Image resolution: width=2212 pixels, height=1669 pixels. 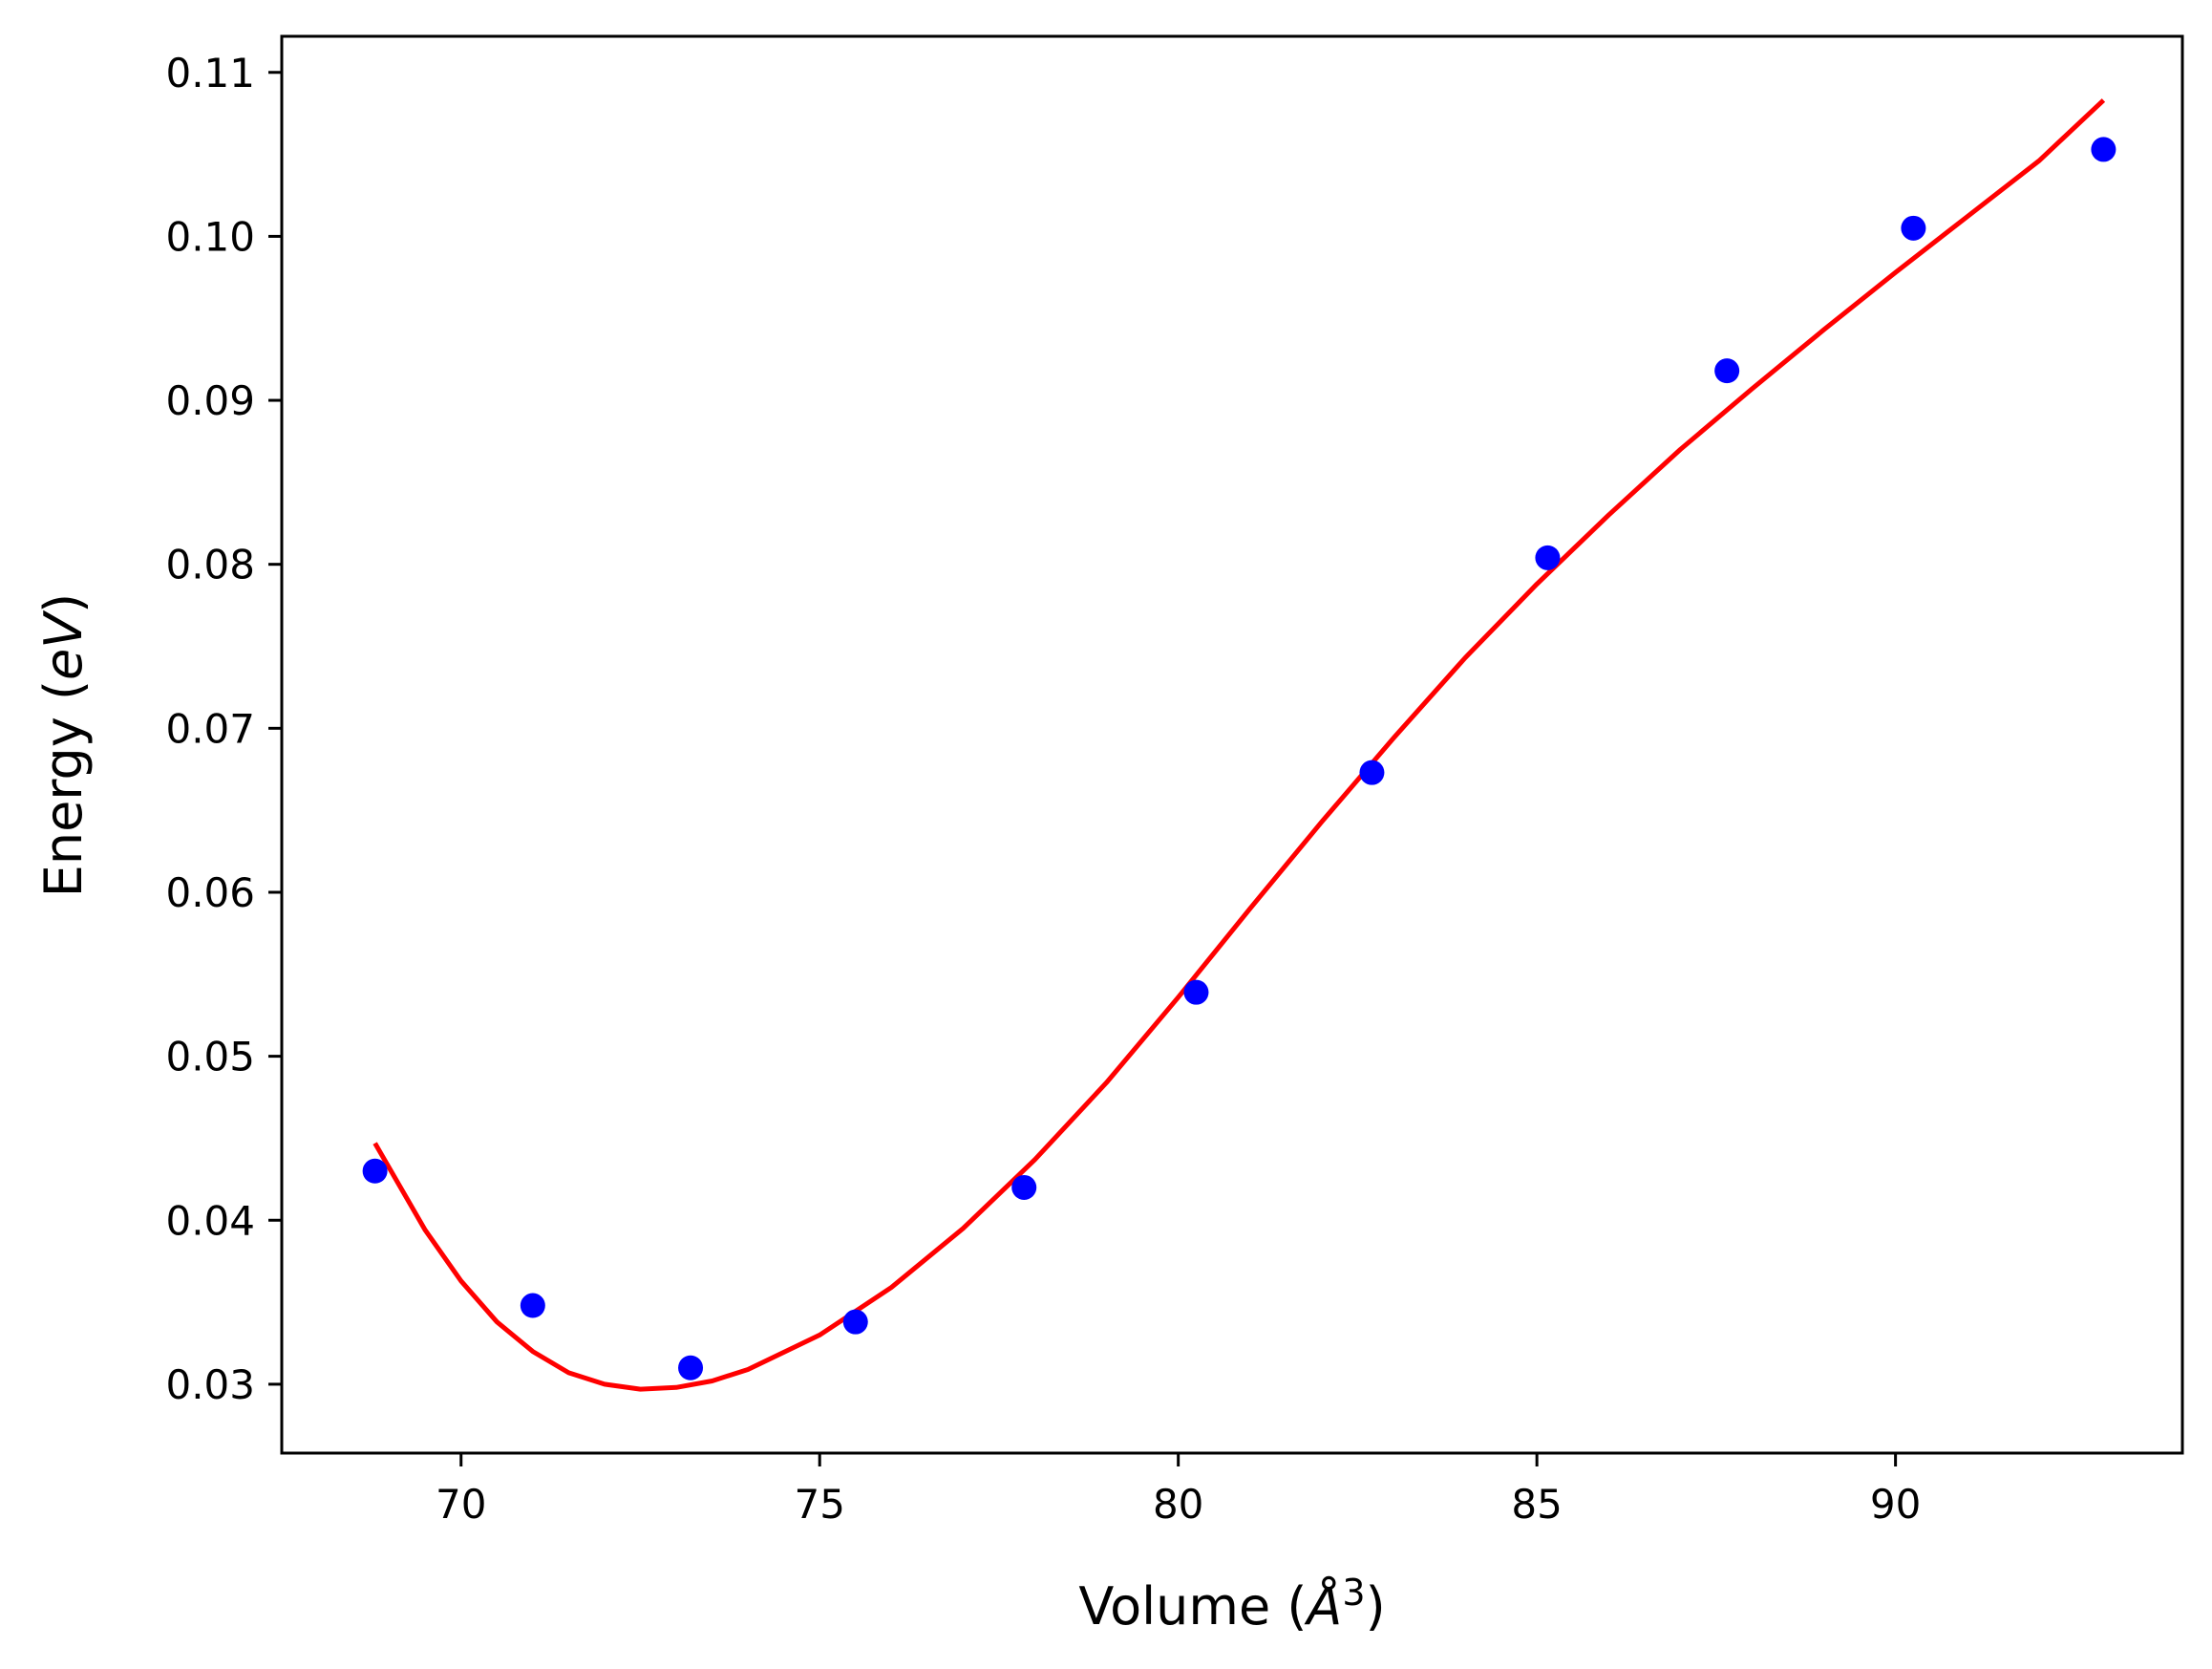 I want to click on x-tick-label: 90, so click(x=1895, y=1504).